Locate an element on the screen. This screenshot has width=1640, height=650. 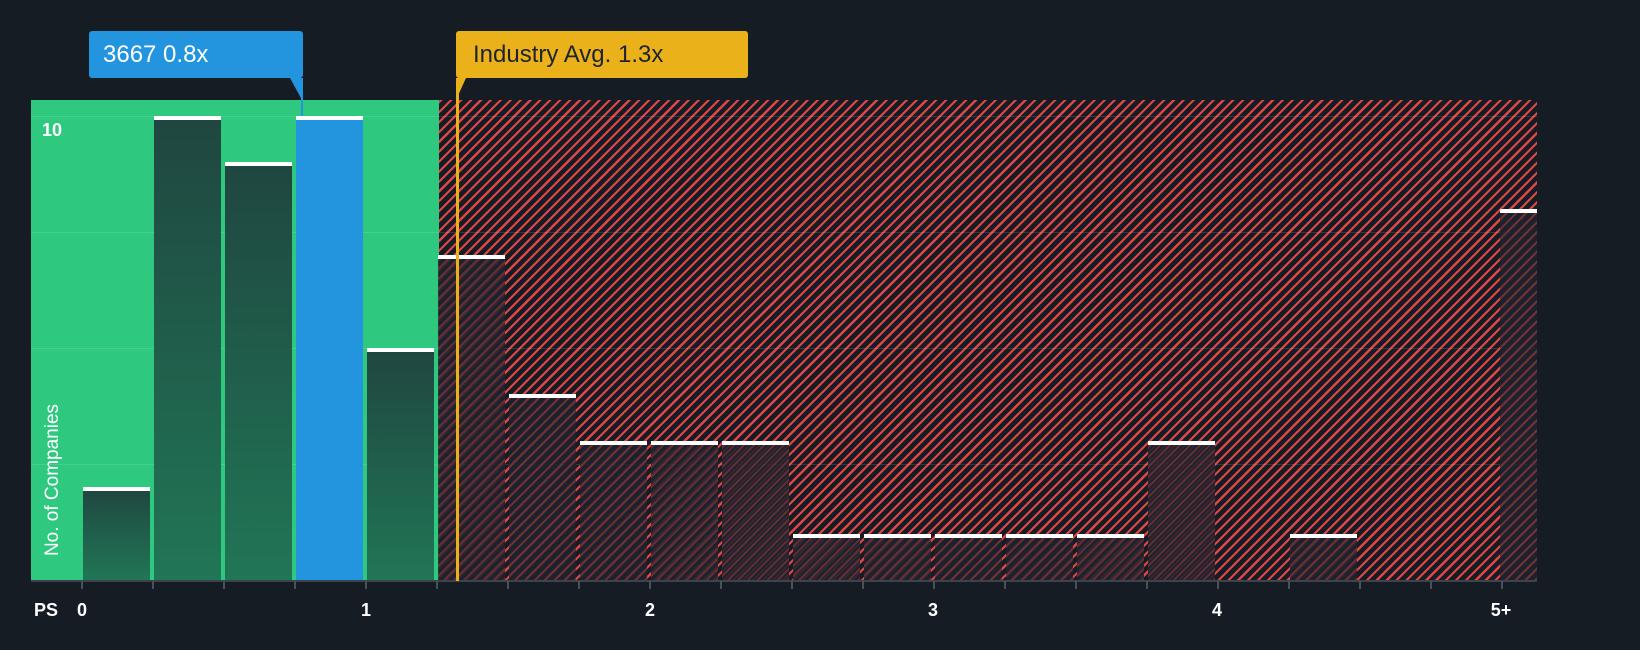
x-tick-label-4: 4 is located at coordinates (1217, 610).